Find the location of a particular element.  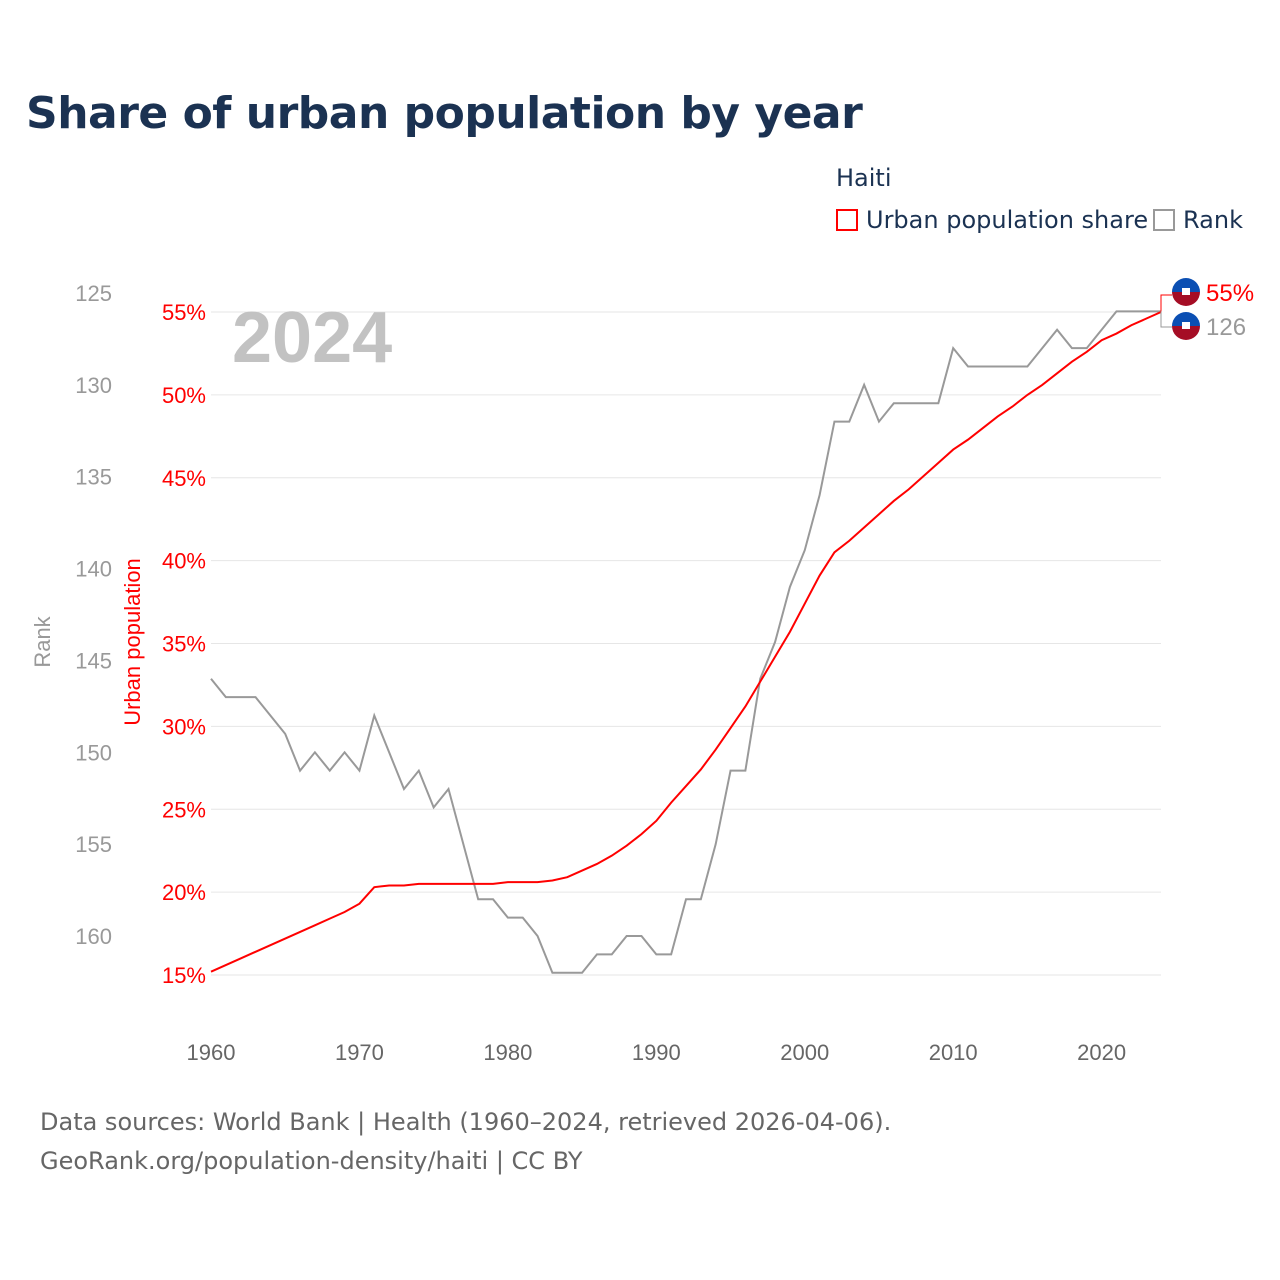

y-left-tick-label: 55% is located at coordinates (184, 312).